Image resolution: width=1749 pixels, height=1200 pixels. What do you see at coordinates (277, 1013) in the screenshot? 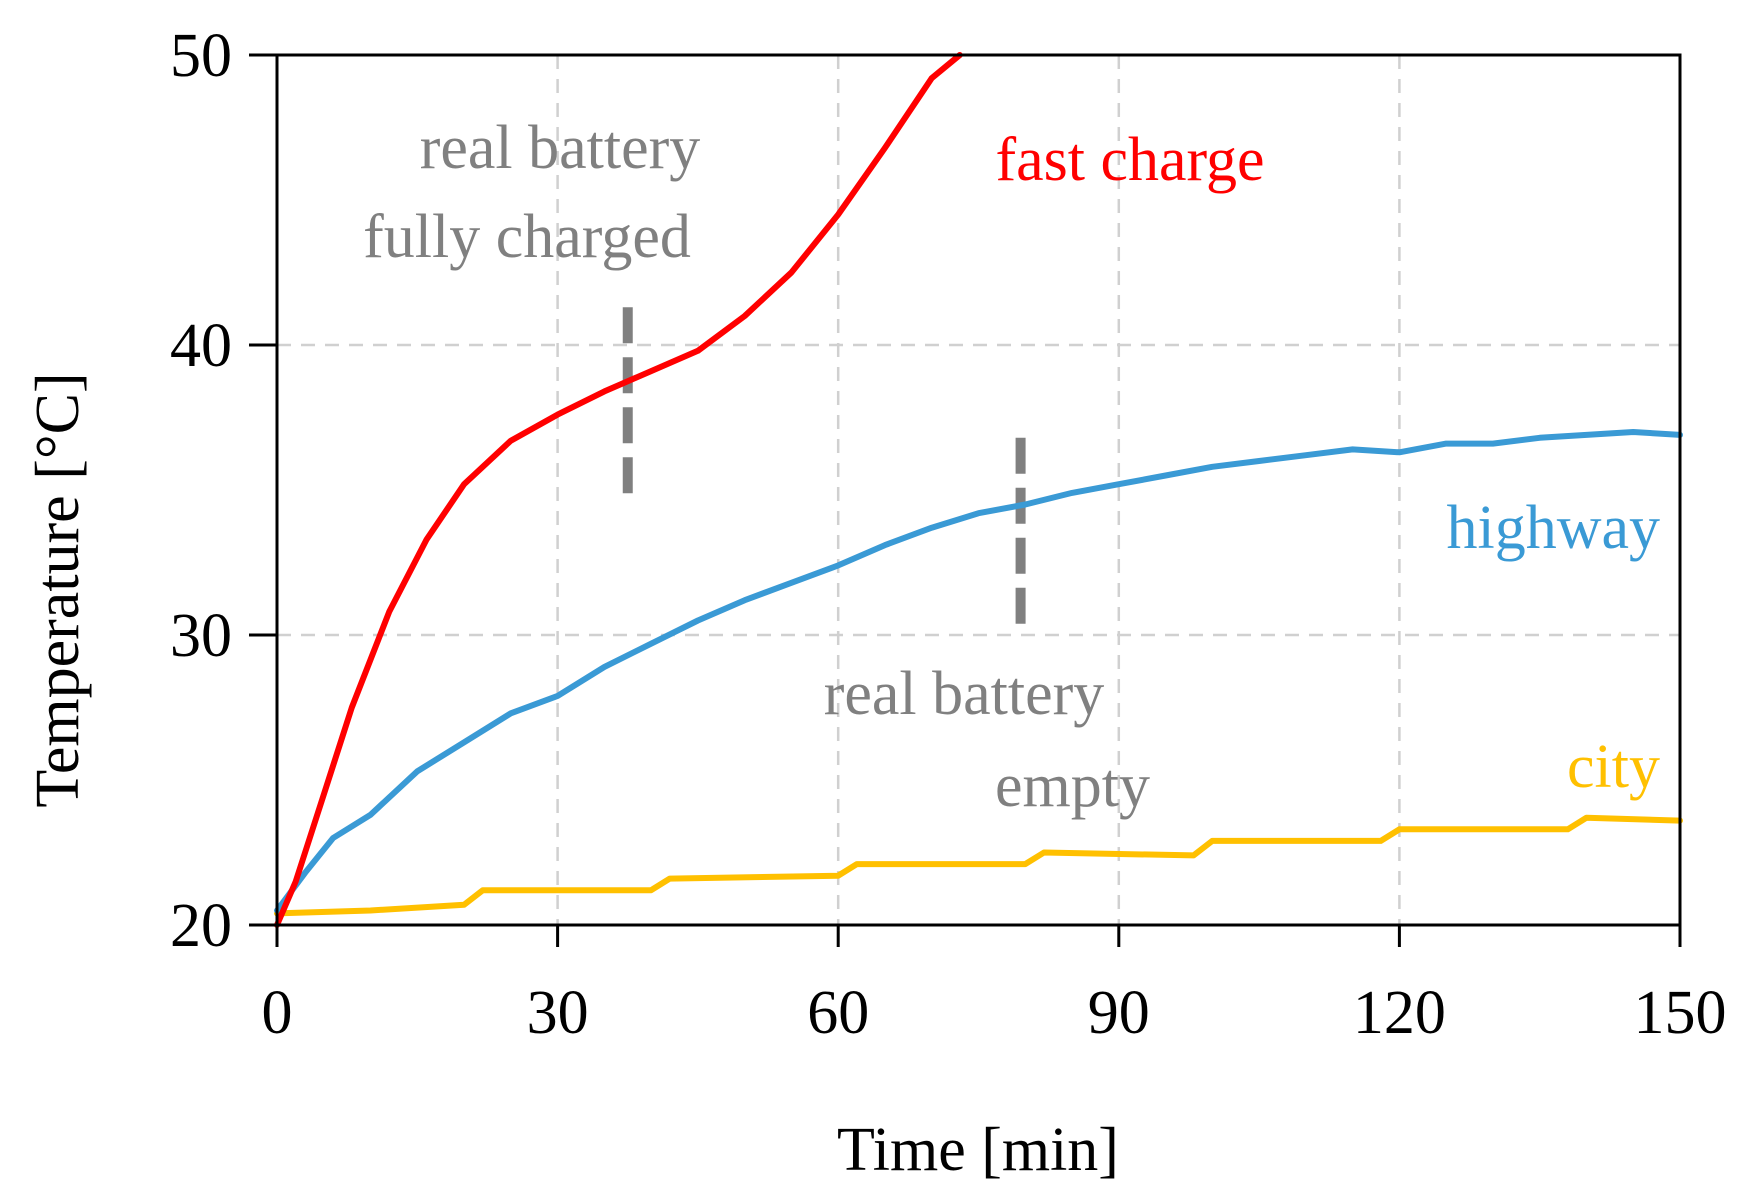
I see `x-tick-label: 0` at bounding box center [277, 1013].